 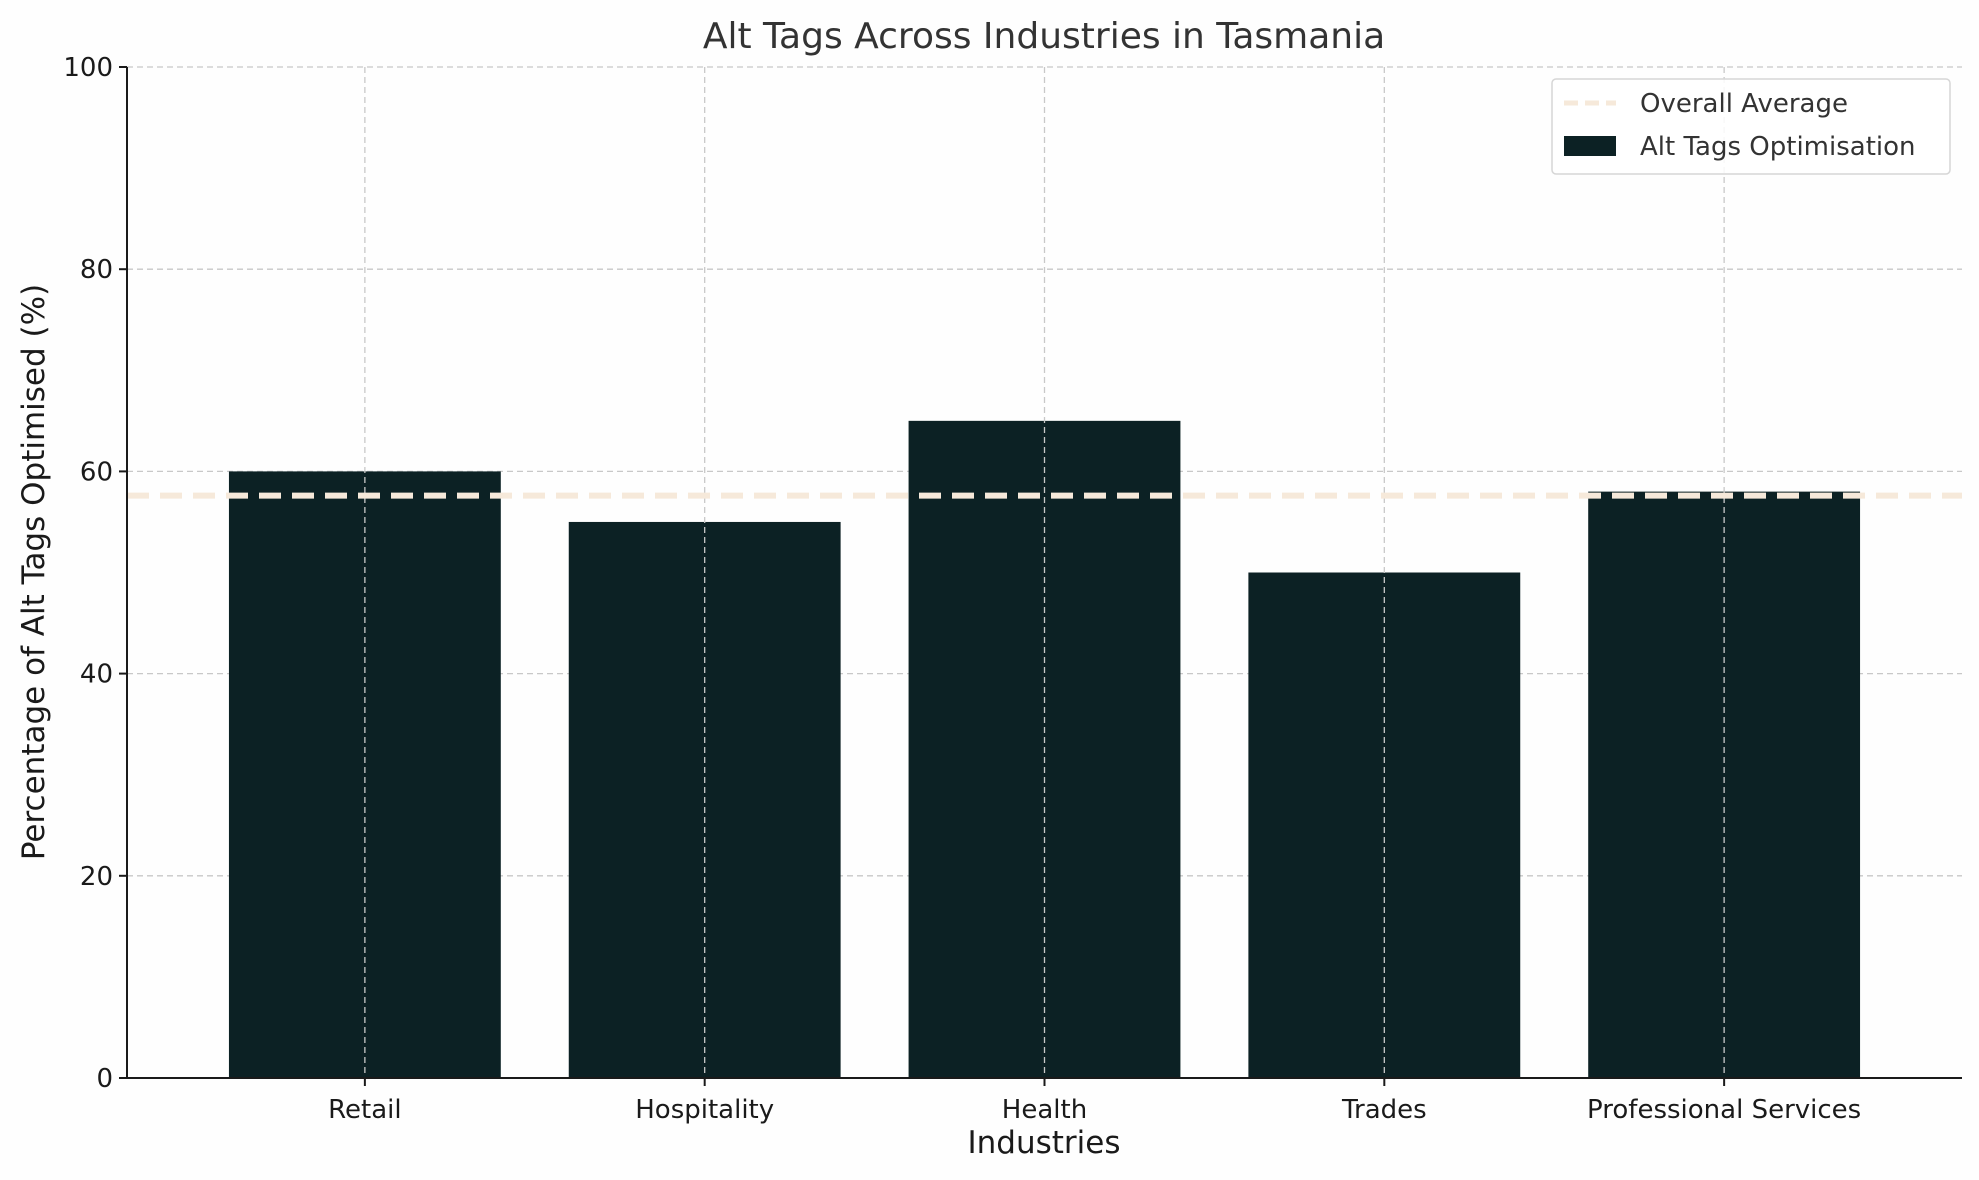 I want to click on legend-label-overall-average: Overall Average, so click(x=1744, y=104).